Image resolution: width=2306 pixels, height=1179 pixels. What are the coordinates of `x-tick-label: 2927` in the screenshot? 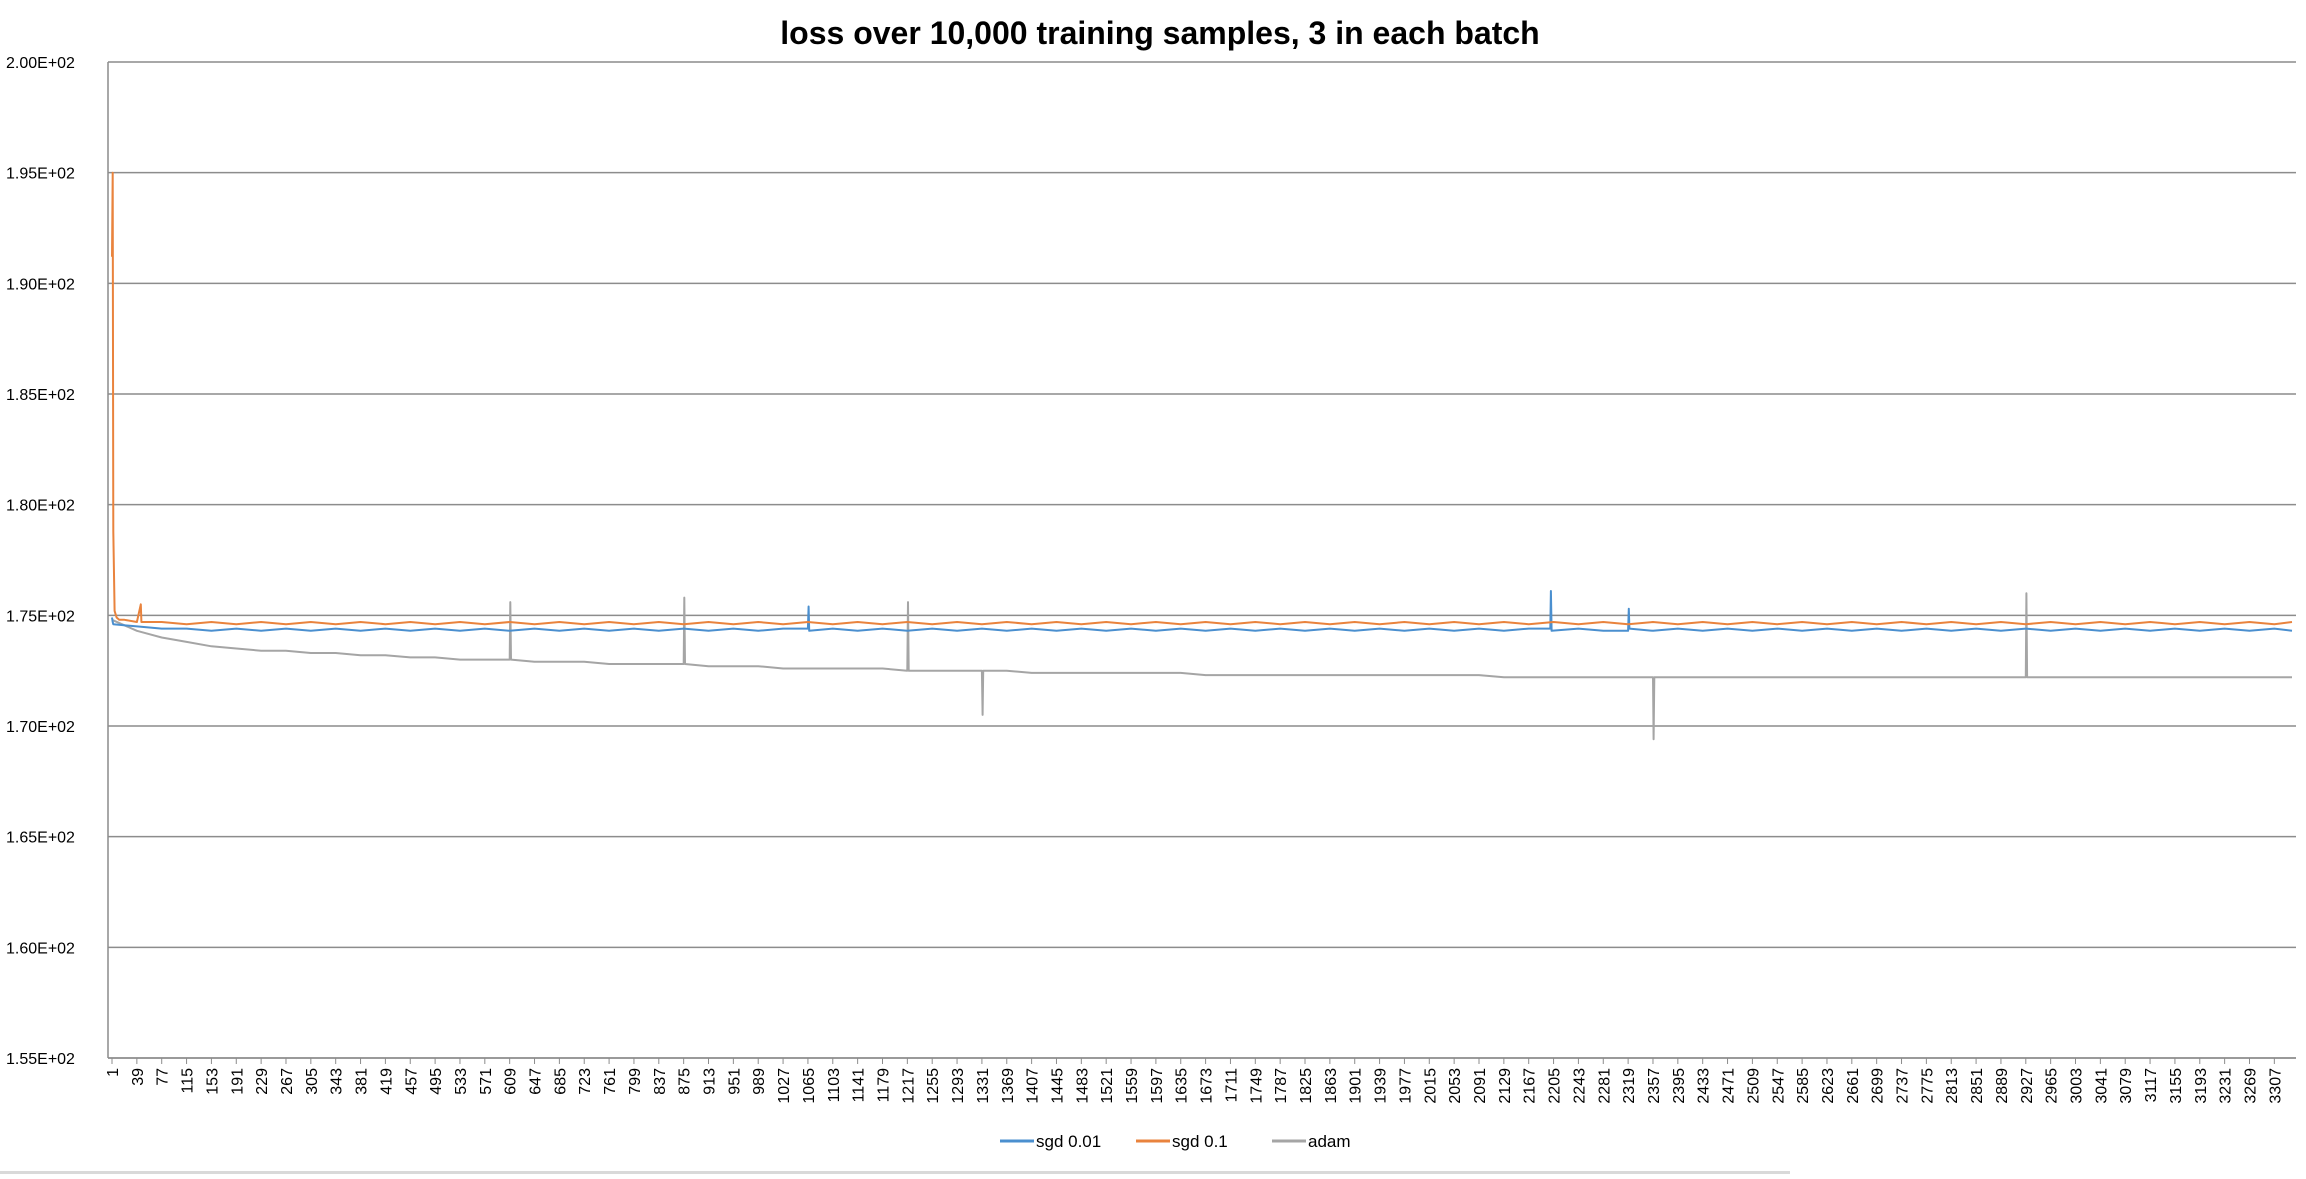 It's located at (2027, 1086).